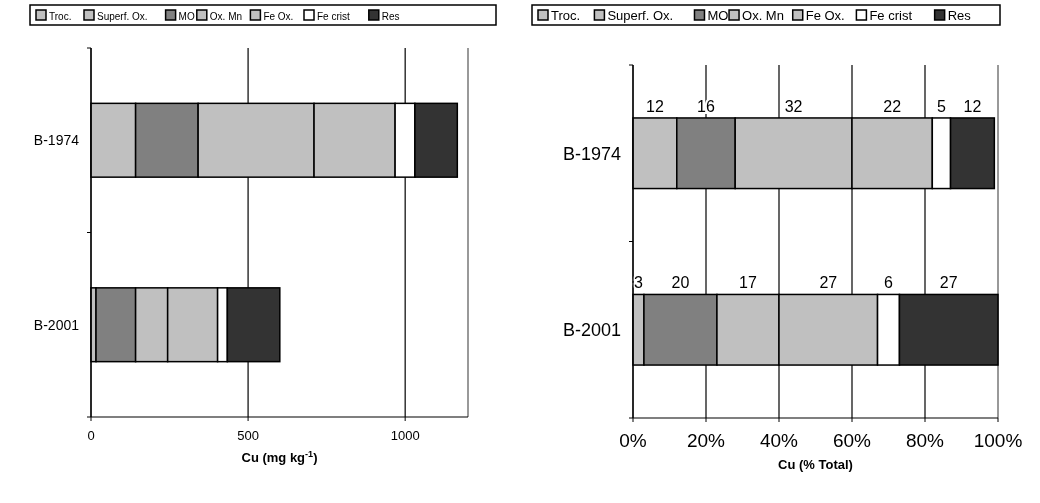 Image resolution: width=1040 pixels, height=503 pixels. I want to click on x-tick-label: 20%, so click(706, 440).